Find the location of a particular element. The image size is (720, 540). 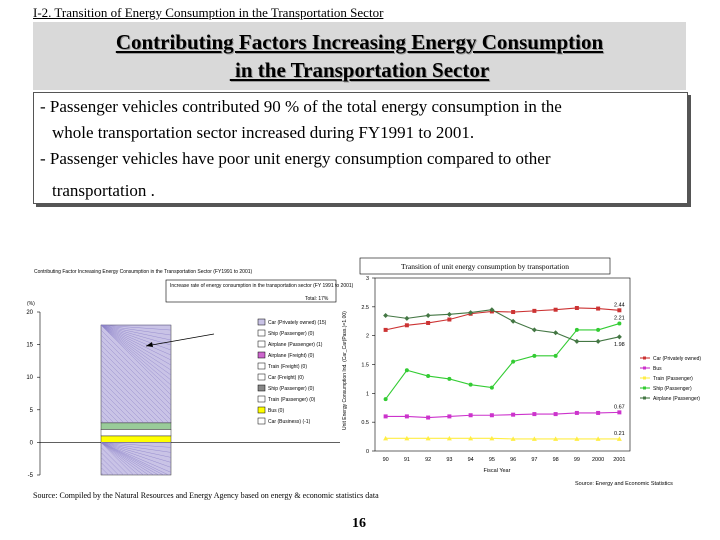

legend-label: Train (Passenger) is located at coordinates (673, 379).